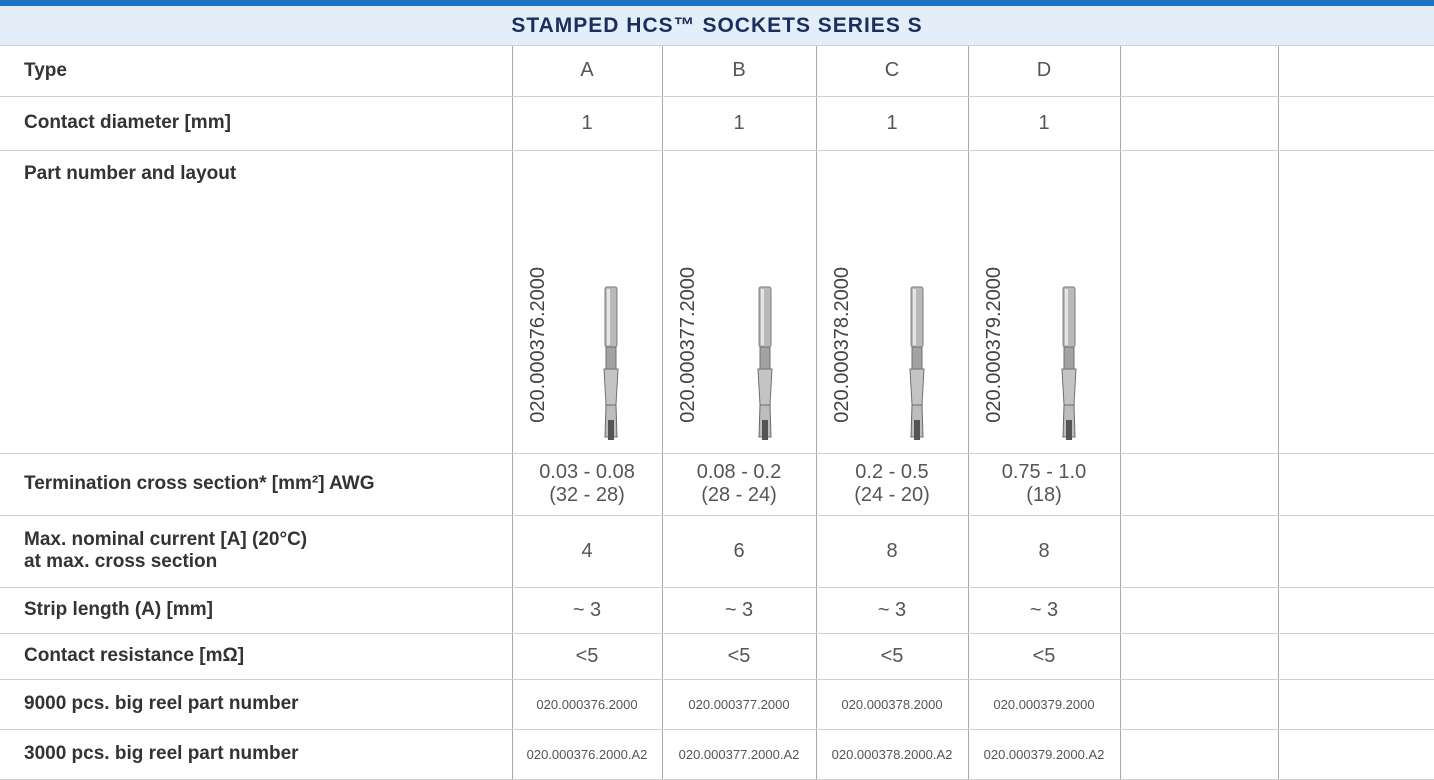  What do you see at coordinates (134, 655) in the screenshot?
I see `cell-text: Contact resistance [mΩ]` at bounding box center [134, 655].